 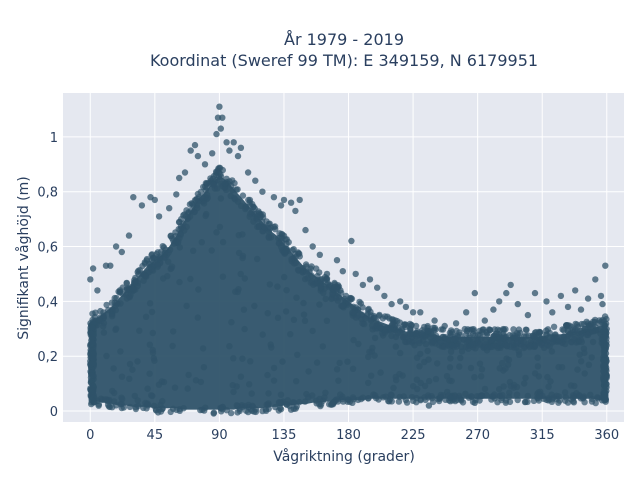 What do you see at coordinates (47, 302) in the screenshot?
I see `y-tick-label: 0,4` at bounding box center [47, 302].